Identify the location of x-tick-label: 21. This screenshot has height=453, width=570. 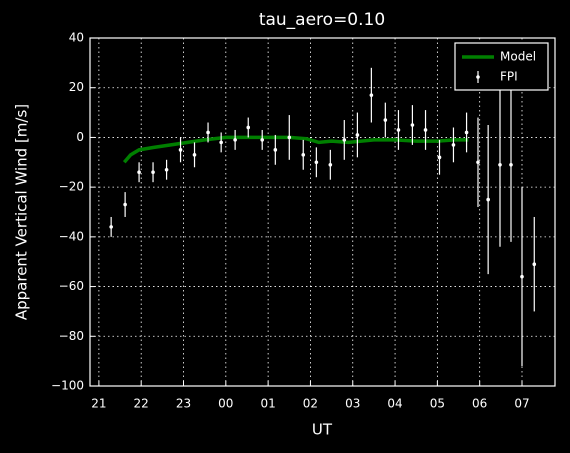
(98, 404).